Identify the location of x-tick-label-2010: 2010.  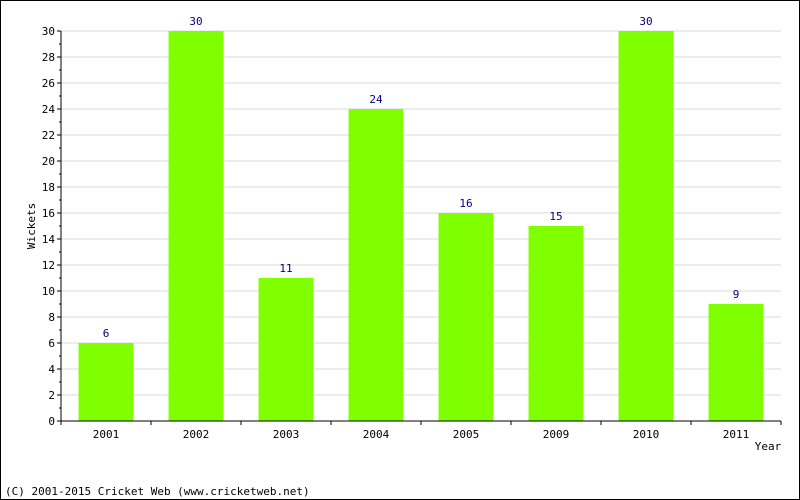
(646, 434).